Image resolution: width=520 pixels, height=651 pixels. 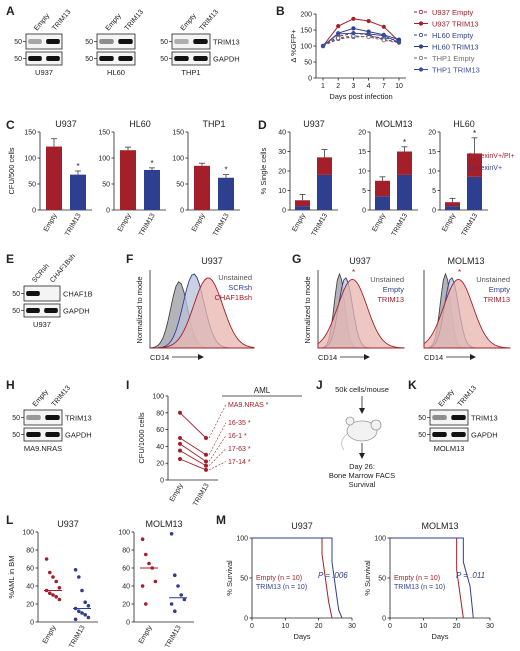 What do you see at coordinates (433, 357) in the screenshot?
I see `chart-g-x-axis-label: CD14` at bounding box center [433, 357].